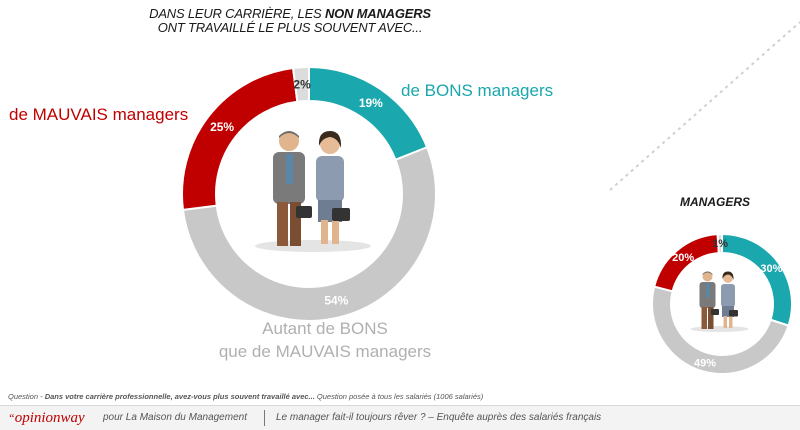  I want to click on value-label-bad: 20%, so click(683, 258).